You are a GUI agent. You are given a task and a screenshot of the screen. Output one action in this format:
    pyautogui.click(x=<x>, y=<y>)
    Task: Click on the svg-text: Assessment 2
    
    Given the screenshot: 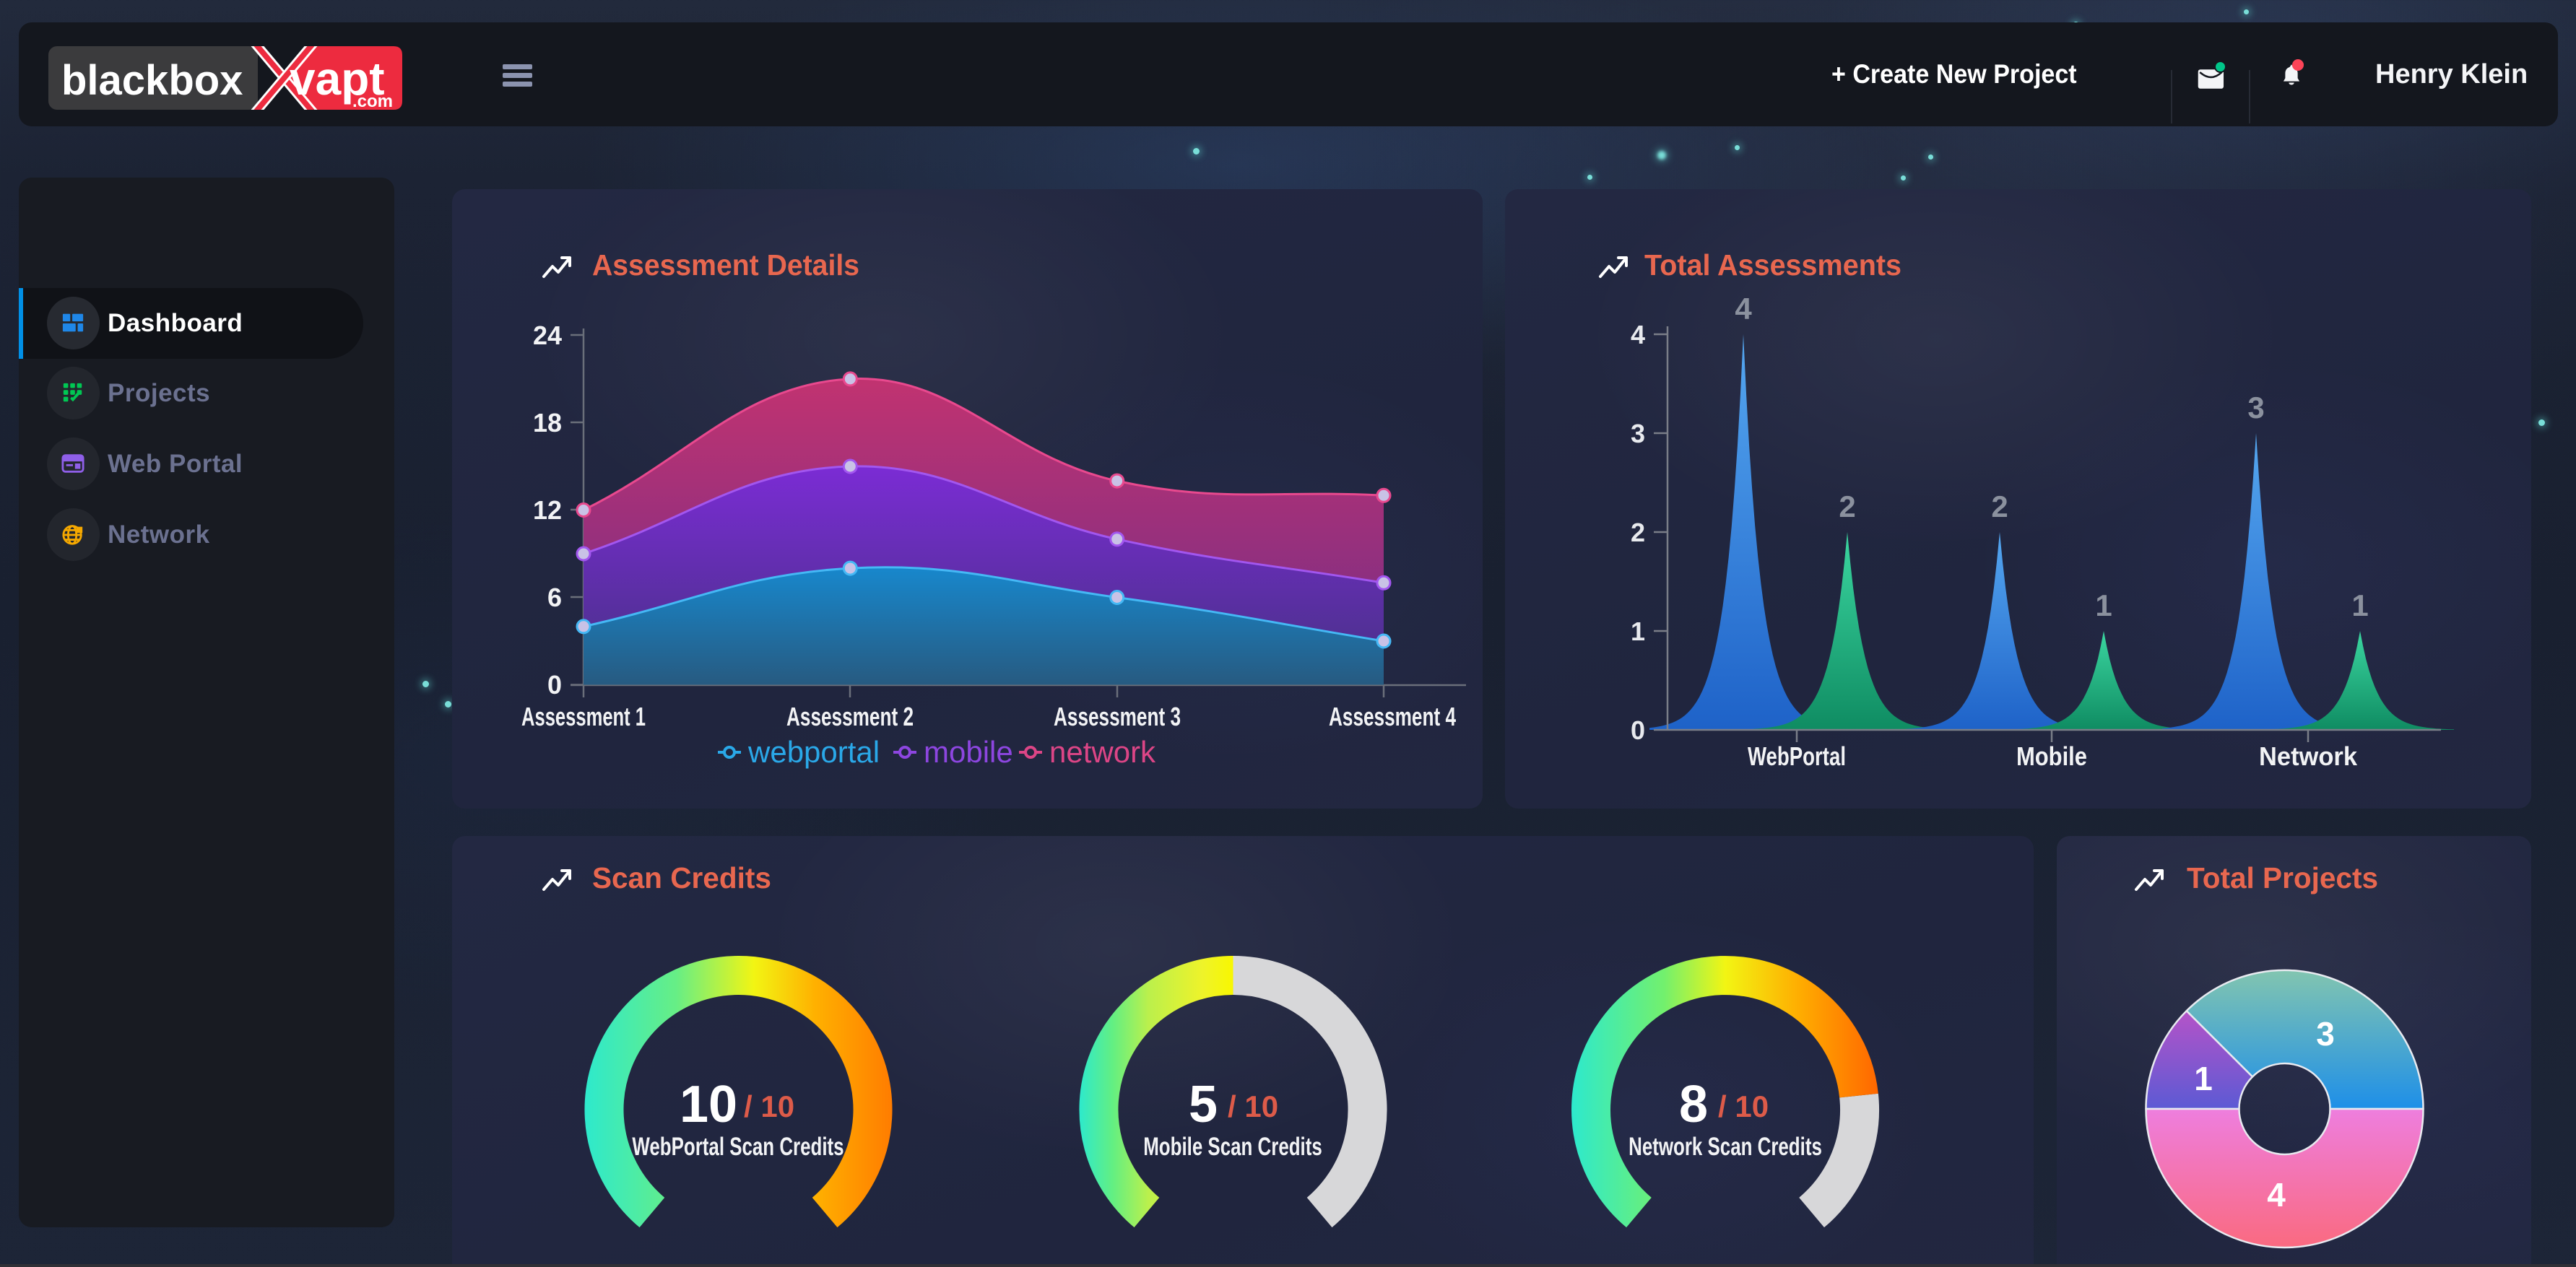 What is the action you would take?
    pyautogui.click(x=850, y=716)
    